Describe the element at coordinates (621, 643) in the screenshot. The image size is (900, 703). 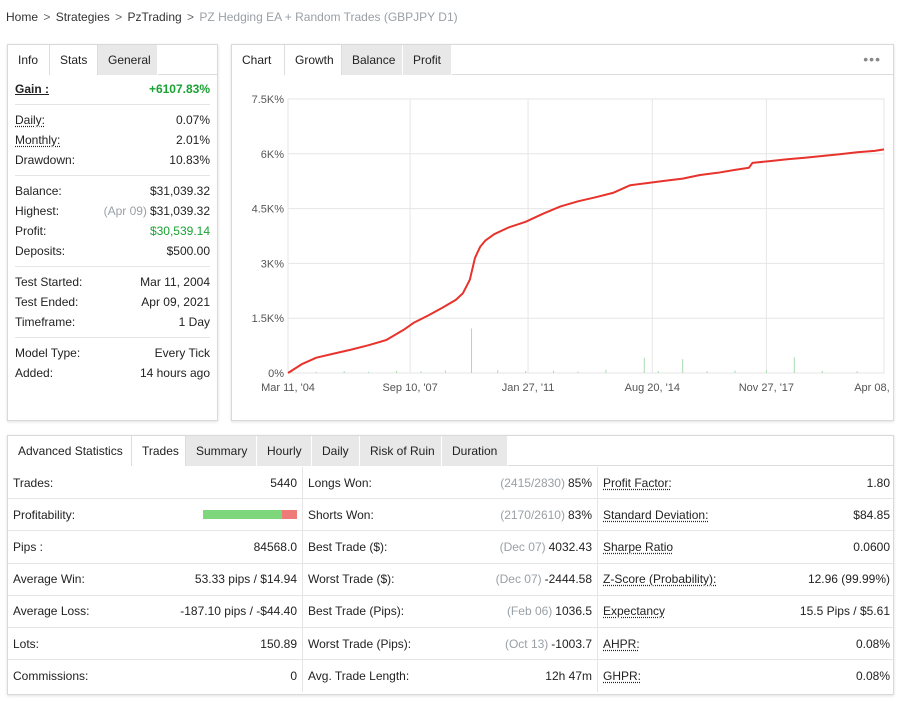
I see `ahpr-label: AHPR:` at that location.